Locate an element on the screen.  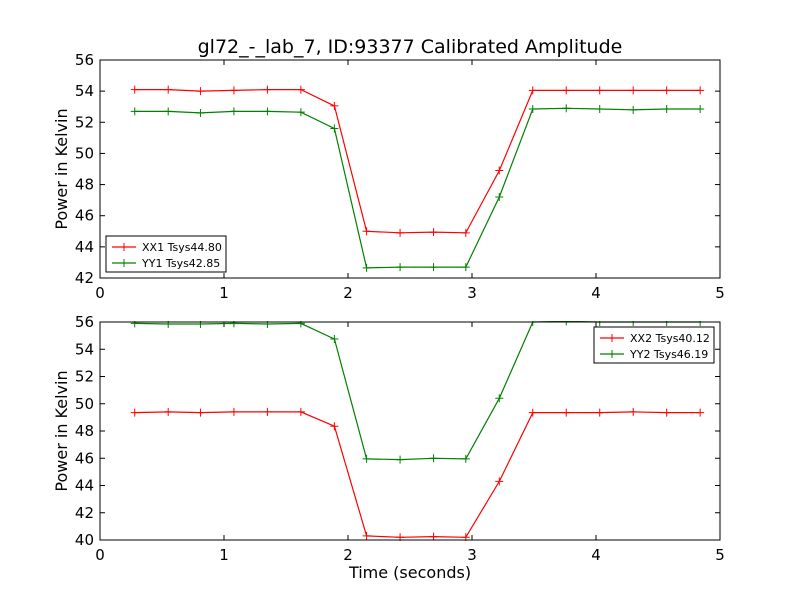
legend-label: XX2 Tsys40.12 is located at coordinates (670, 338).